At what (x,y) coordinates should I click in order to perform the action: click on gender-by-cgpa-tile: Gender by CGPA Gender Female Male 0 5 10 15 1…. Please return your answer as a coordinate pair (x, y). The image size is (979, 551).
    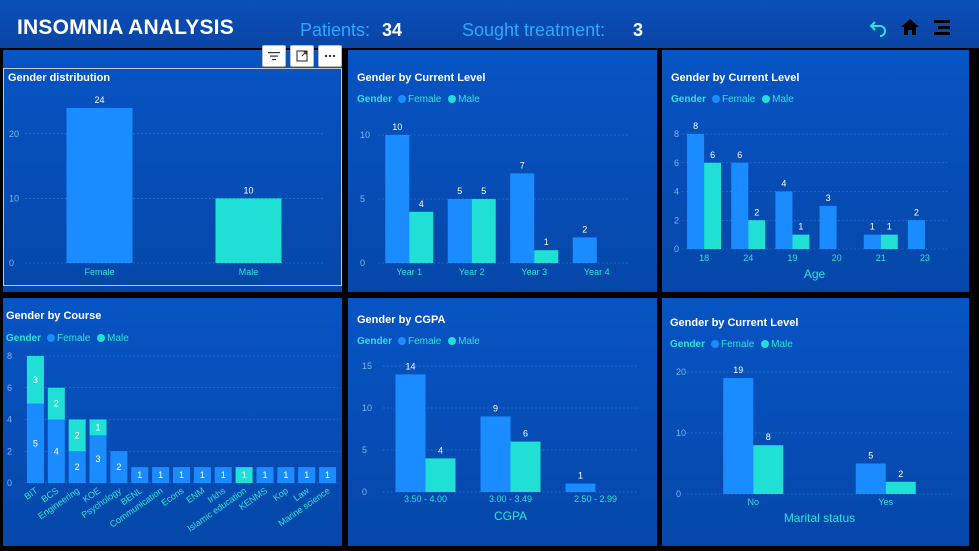
    Looking at the image, I should click on (502, 422).